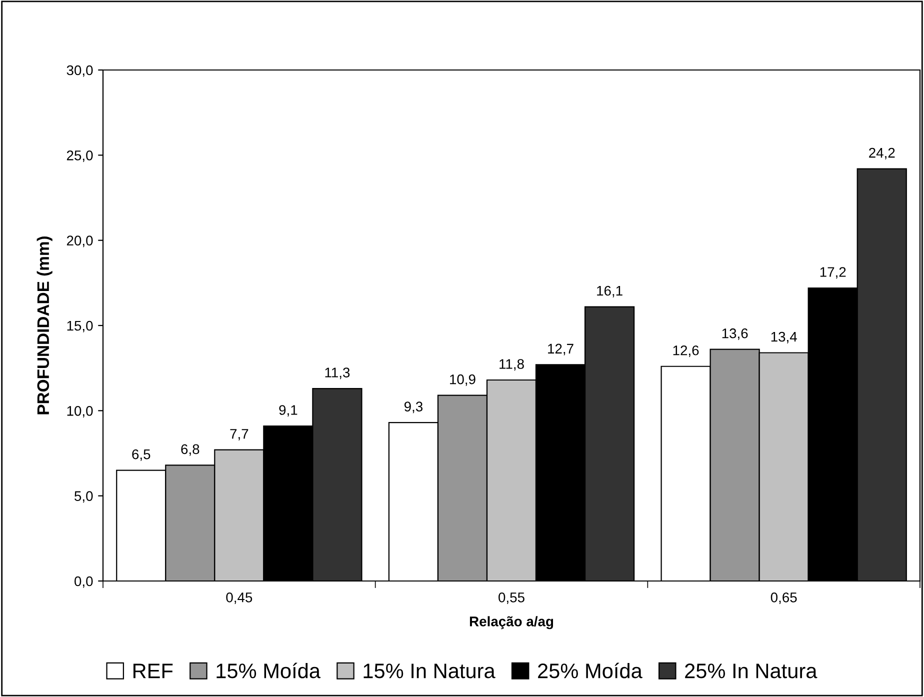 This screenshot has height=697, width=924. Describe the element at coordinates (430, 671) in the screenshot. I see `legend-label: 15% In Natura` at that location.